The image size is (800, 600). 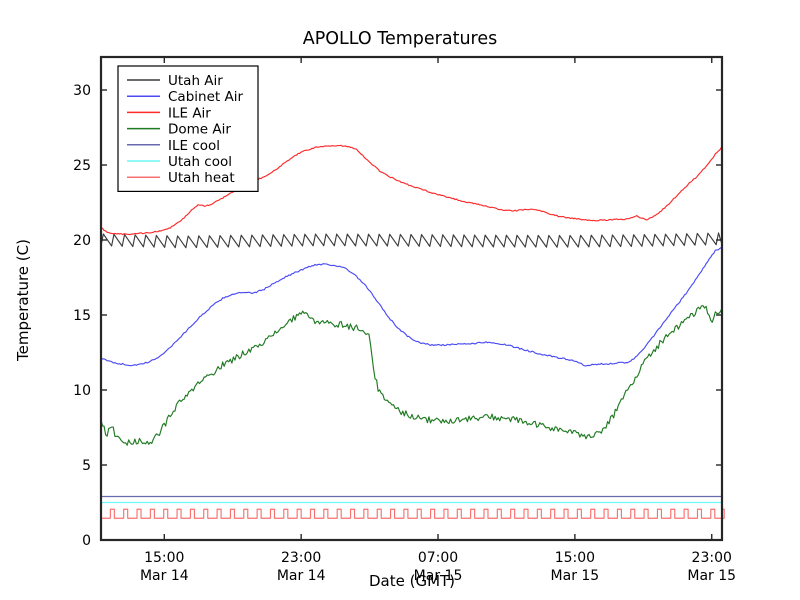 What do you see at coordinates (199, 130) in the screenshot?
I see `legend-label: Dome Air` at bounding box center [199, 130].